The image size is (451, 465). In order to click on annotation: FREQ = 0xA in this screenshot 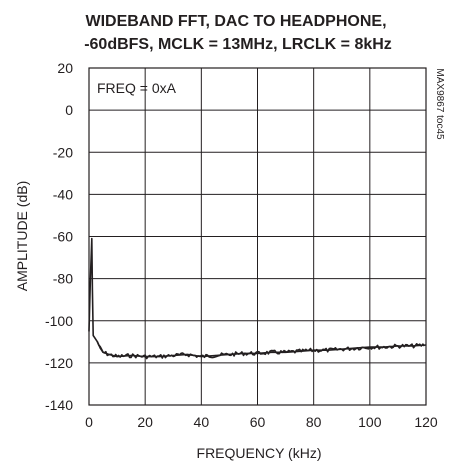, I will do `click(137, 88)`.